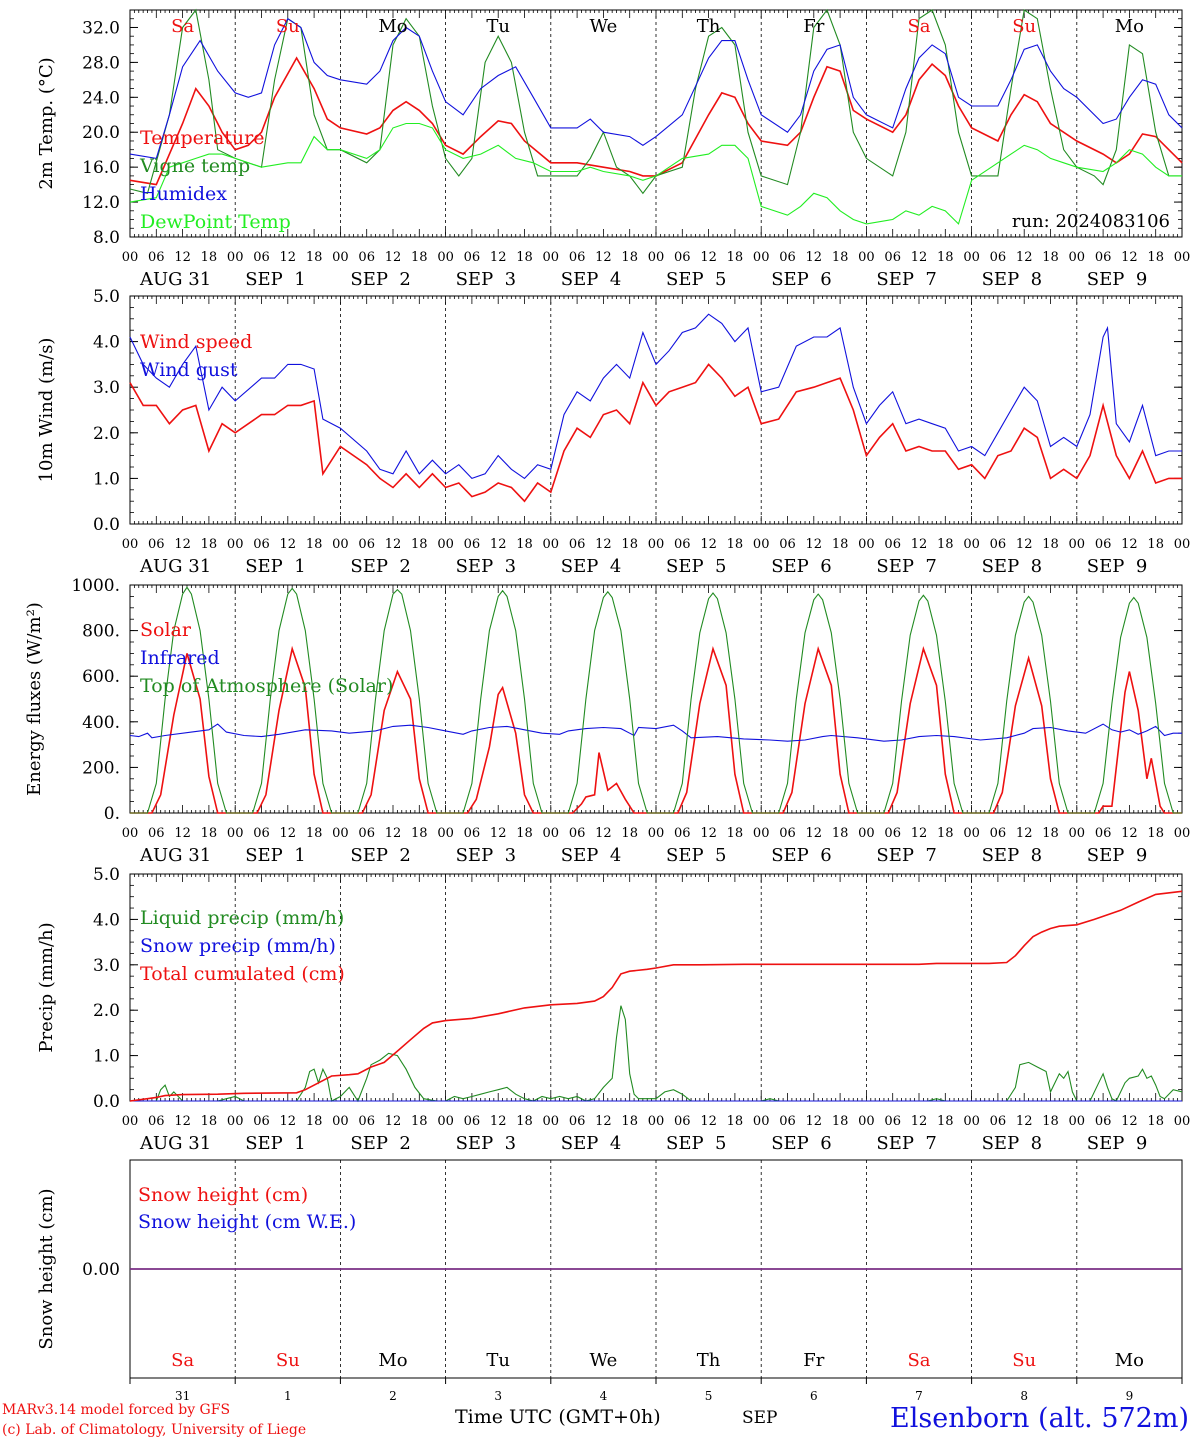  Describe the element at coordinates (46, 1268) in the screenshot. I see `y-axis-label: Snow height (cm)` at that location.